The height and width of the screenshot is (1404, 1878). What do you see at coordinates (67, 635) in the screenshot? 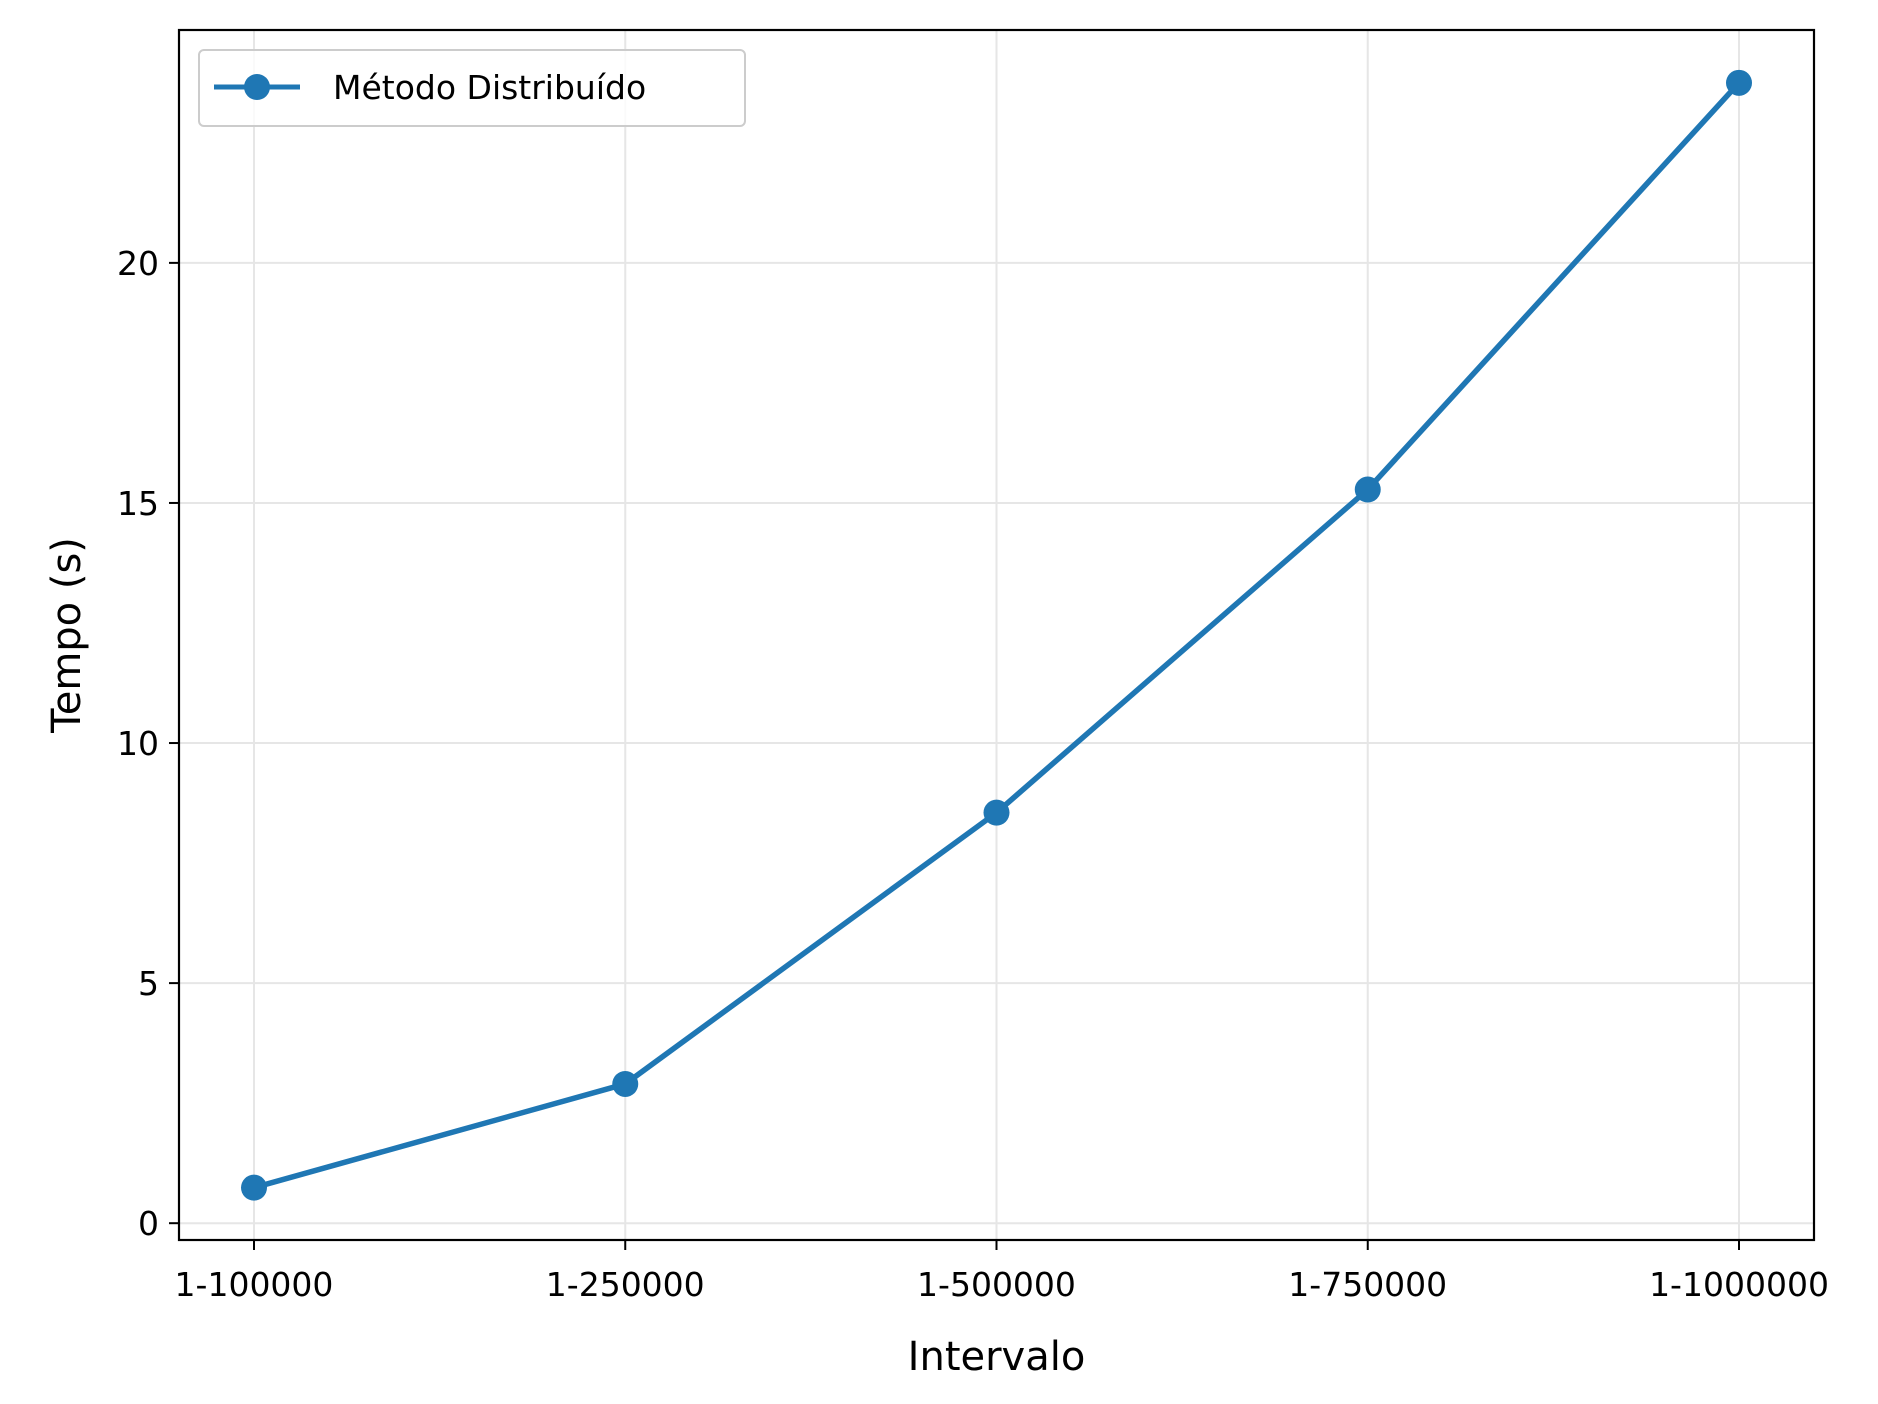
I see `y-axis-label: Tempo (s)` at bounding box center [67, 635].